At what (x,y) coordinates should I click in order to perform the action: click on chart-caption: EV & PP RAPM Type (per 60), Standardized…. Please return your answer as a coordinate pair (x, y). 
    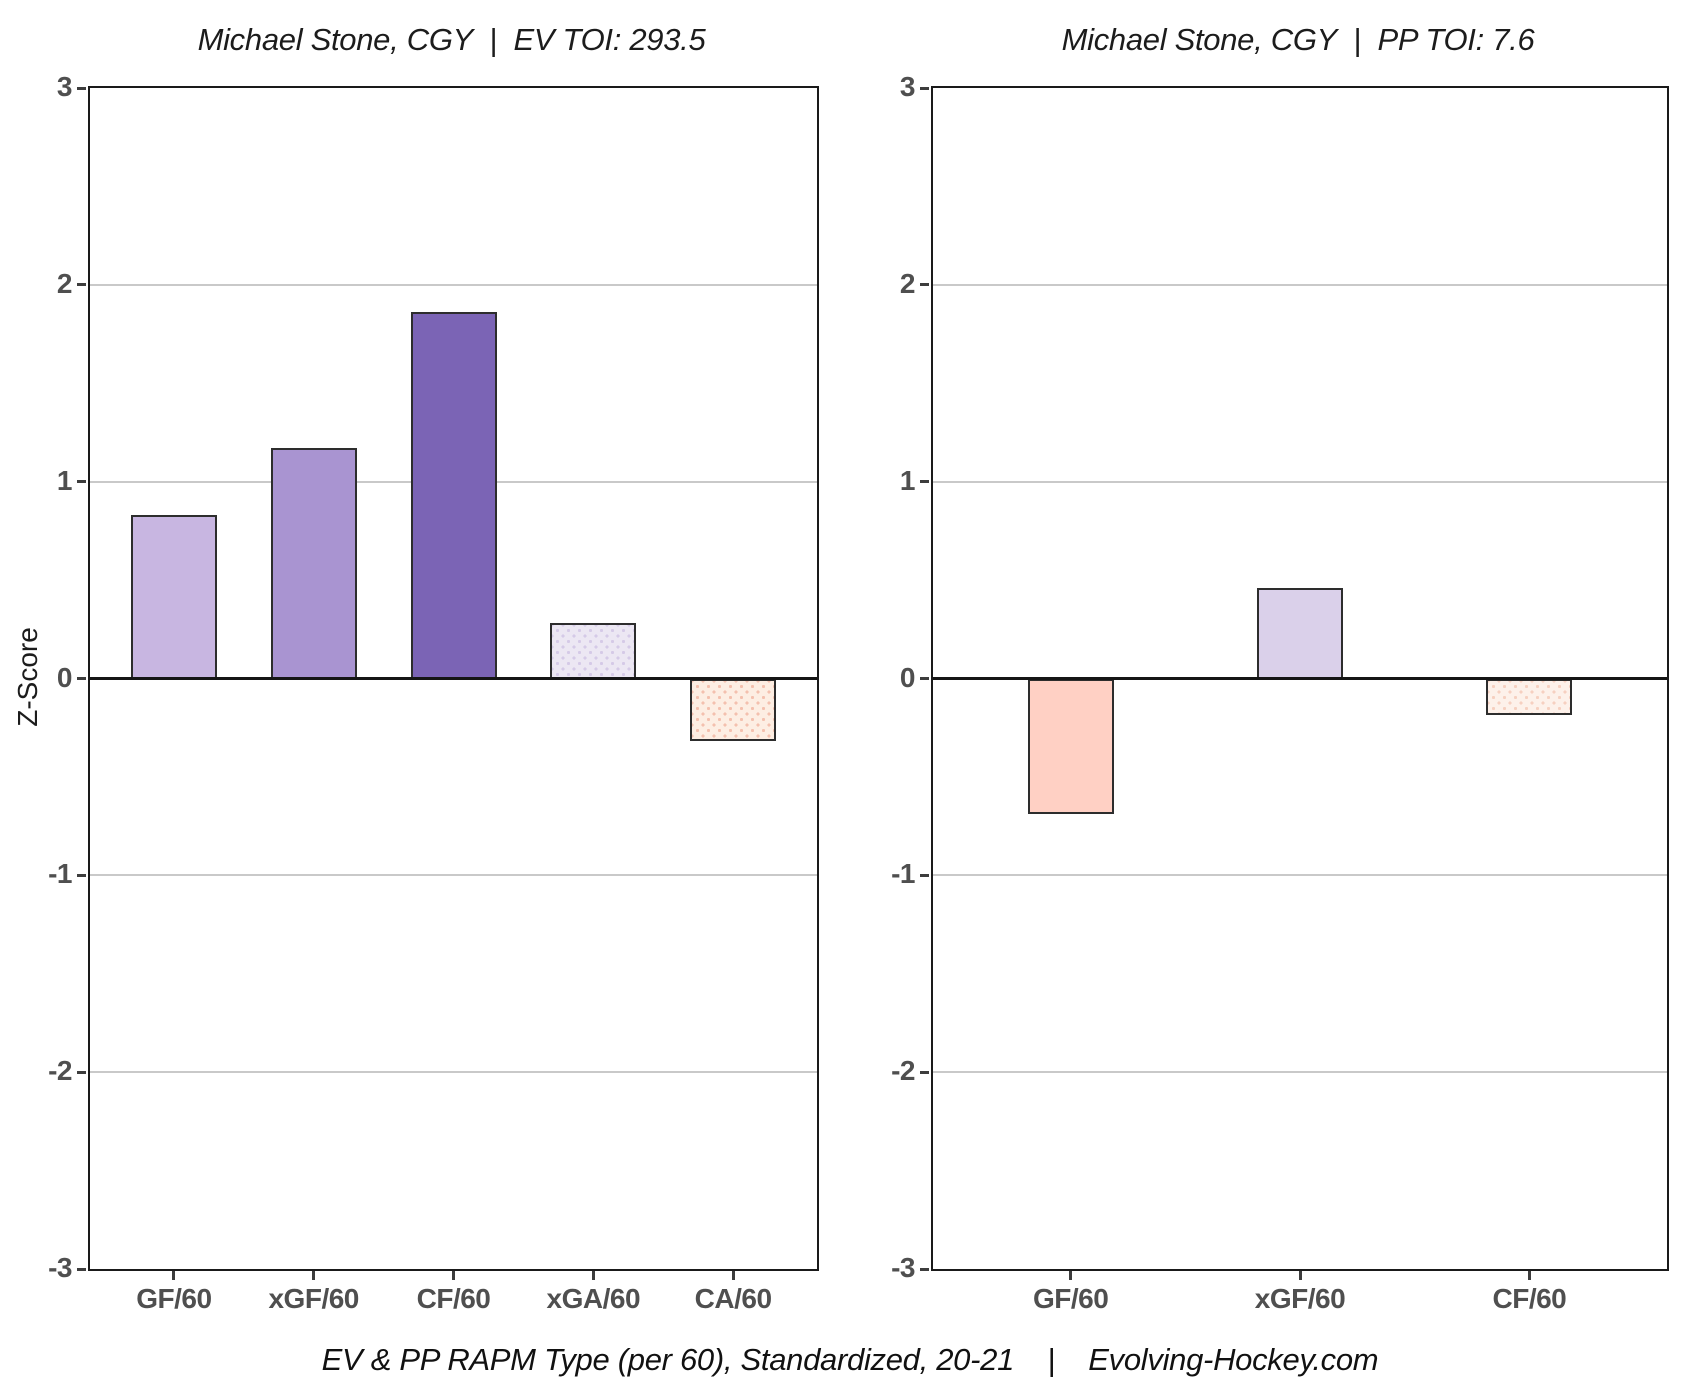
    Looking at the image, I should click on (850, 1359).